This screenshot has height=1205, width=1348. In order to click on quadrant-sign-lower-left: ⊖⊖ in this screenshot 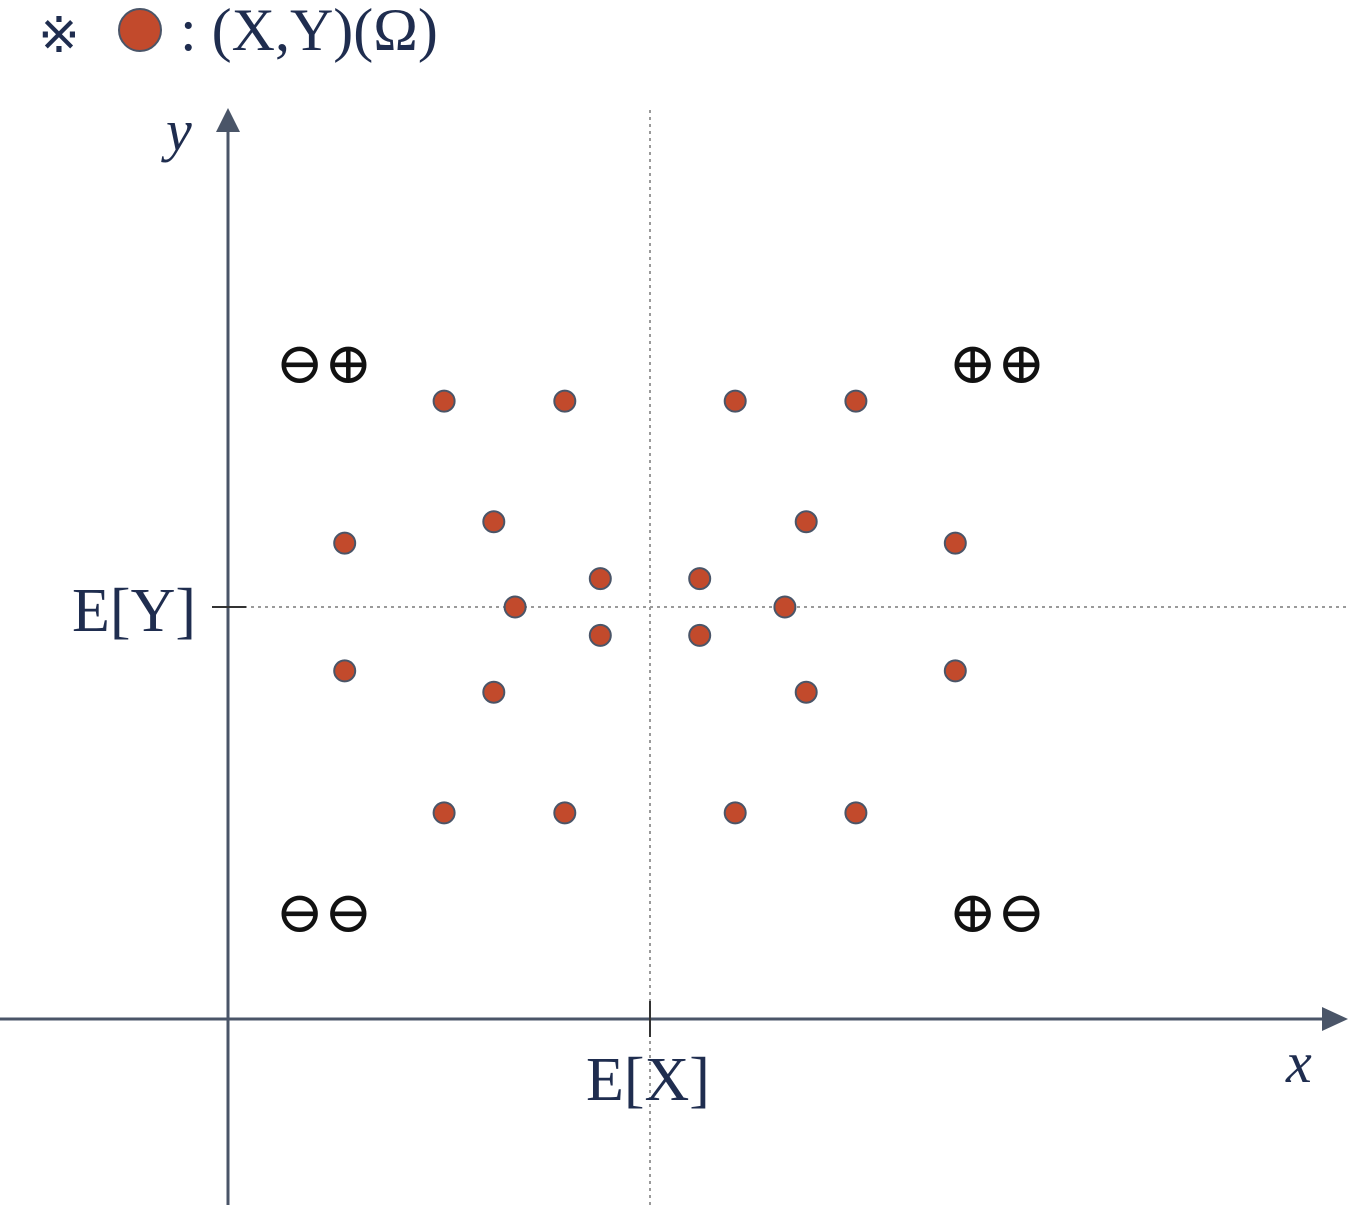, I will do `click(323, 912)`.